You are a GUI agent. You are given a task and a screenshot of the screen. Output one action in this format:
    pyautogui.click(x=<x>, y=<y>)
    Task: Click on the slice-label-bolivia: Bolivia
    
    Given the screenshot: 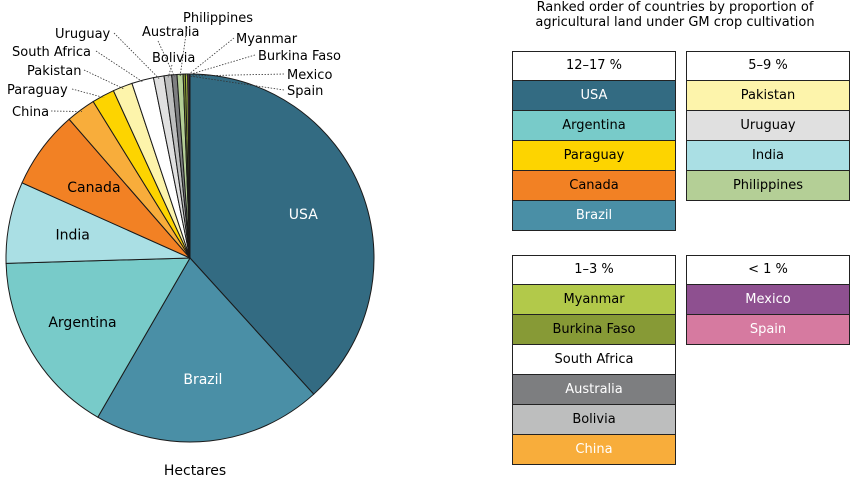 What is the action you would take?
    pyautogui.click(x=173, y=58)
    